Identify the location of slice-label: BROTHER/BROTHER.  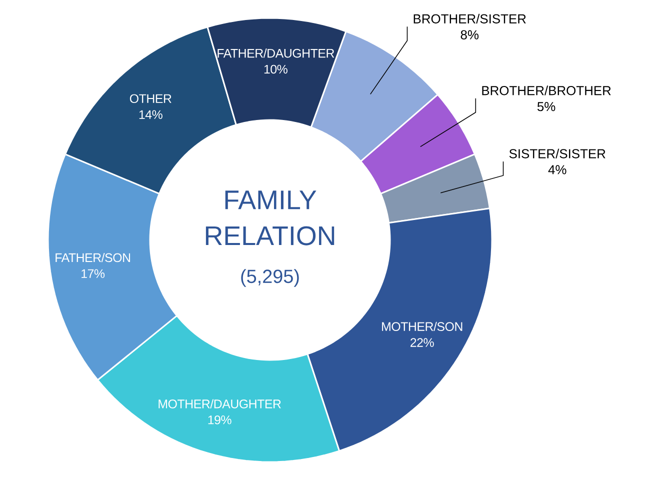
(546, 91).